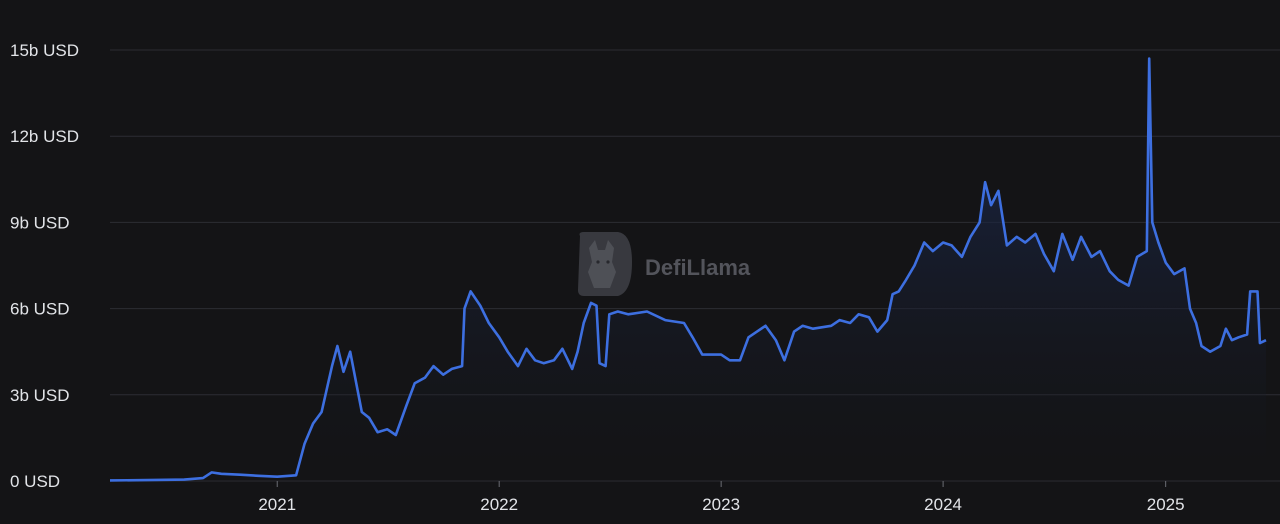 This screenshot has width=1280, height=524. What do you see at coordinates (44, 266) in the screenshot?
I see `y-axis: 0 USD 3b USD 6b USD 9b USD 12b USD 15b USD` at bounding box center [44, 266].